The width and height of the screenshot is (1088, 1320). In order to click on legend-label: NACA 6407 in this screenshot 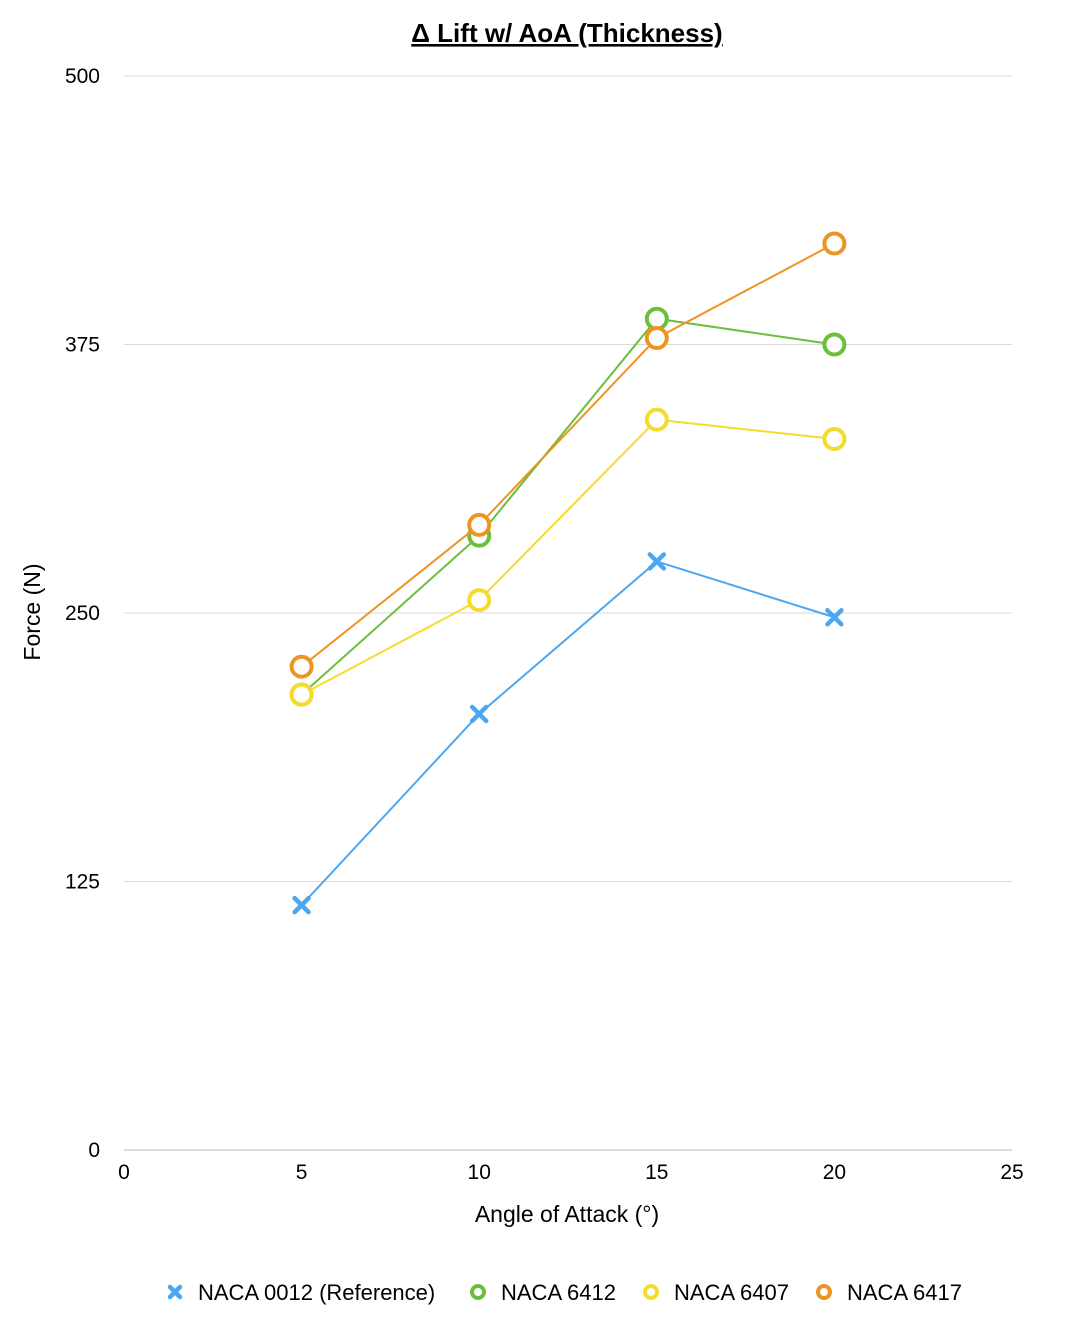, I will do `click(731, 1292)`.